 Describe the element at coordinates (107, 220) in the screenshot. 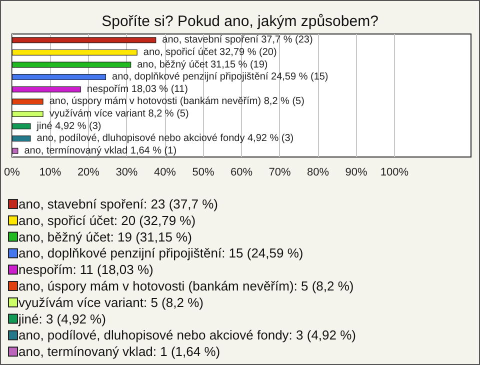

I see `legend-label: ano, spořicí účet: 20 (32,79 %)` at that location.